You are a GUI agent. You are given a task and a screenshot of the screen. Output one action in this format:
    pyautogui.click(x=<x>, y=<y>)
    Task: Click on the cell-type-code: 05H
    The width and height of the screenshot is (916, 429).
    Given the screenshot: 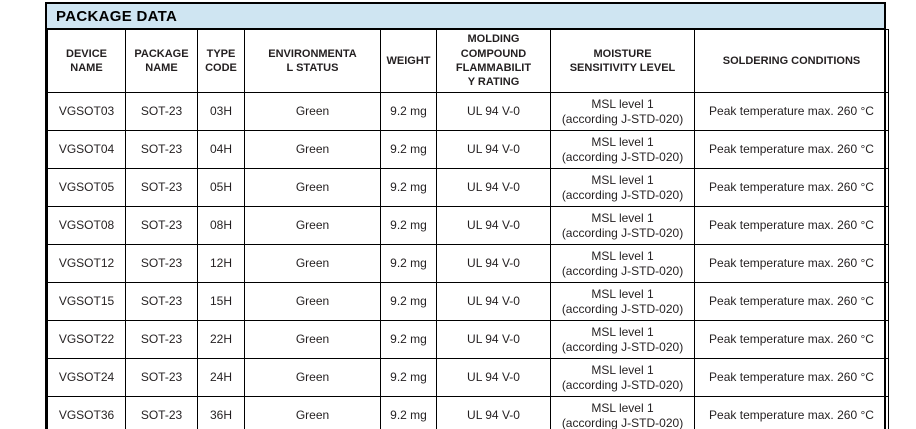 What is the action you would take?
    pyautogui.click(x=221, y=187)
    